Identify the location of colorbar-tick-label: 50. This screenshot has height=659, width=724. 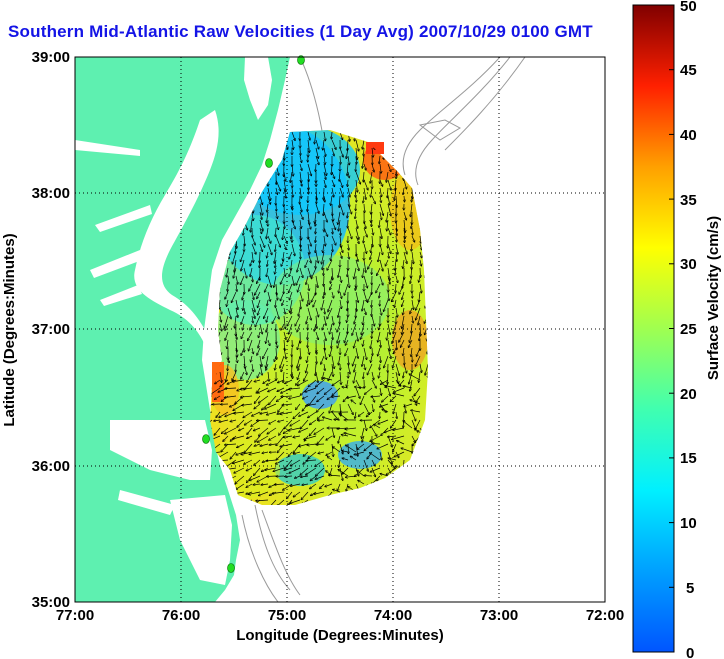
(688, 7).